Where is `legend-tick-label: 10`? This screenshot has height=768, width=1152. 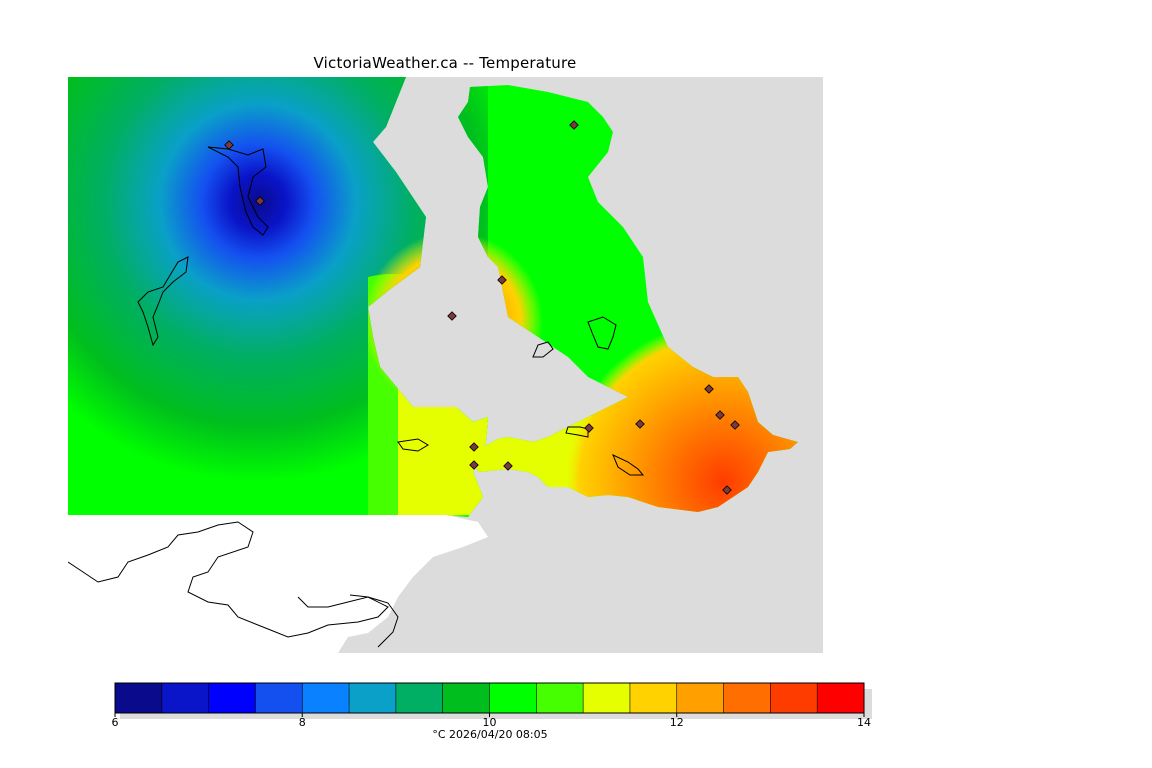
legend-tick-label: 10 is located at coordinates (489, 722).